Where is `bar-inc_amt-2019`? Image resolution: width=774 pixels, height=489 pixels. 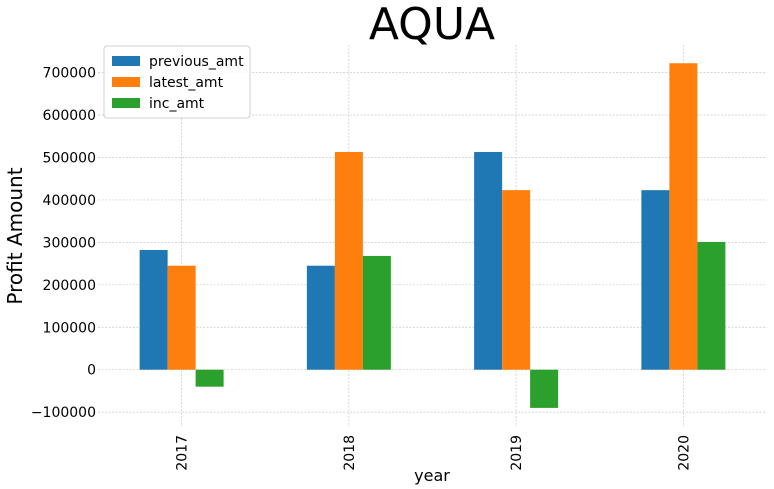 bar-inc_amt-2019 is located at coordinates (544, 388).